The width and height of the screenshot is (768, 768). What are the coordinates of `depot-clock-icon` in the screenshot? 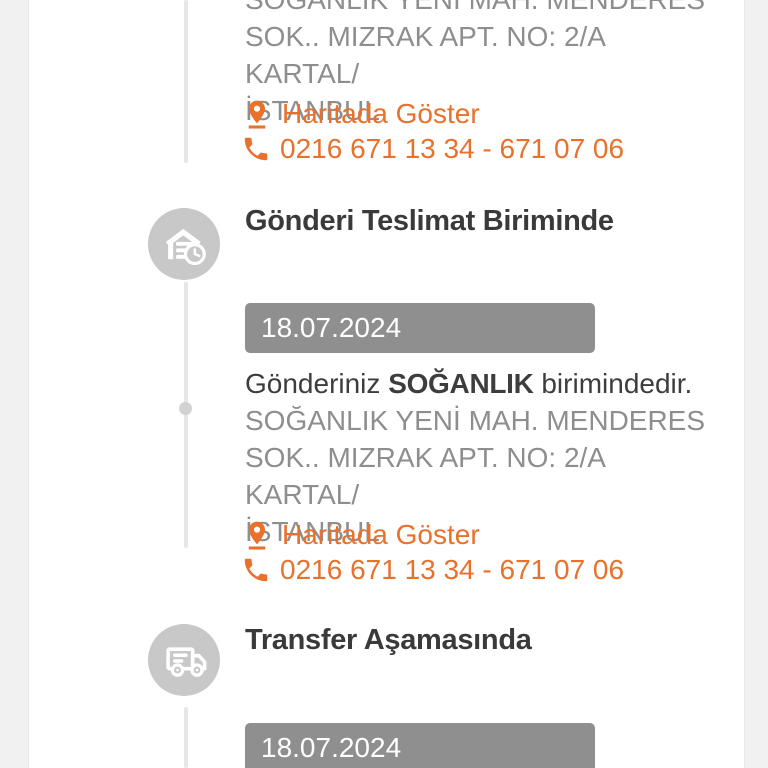 It's located at (184, 244).